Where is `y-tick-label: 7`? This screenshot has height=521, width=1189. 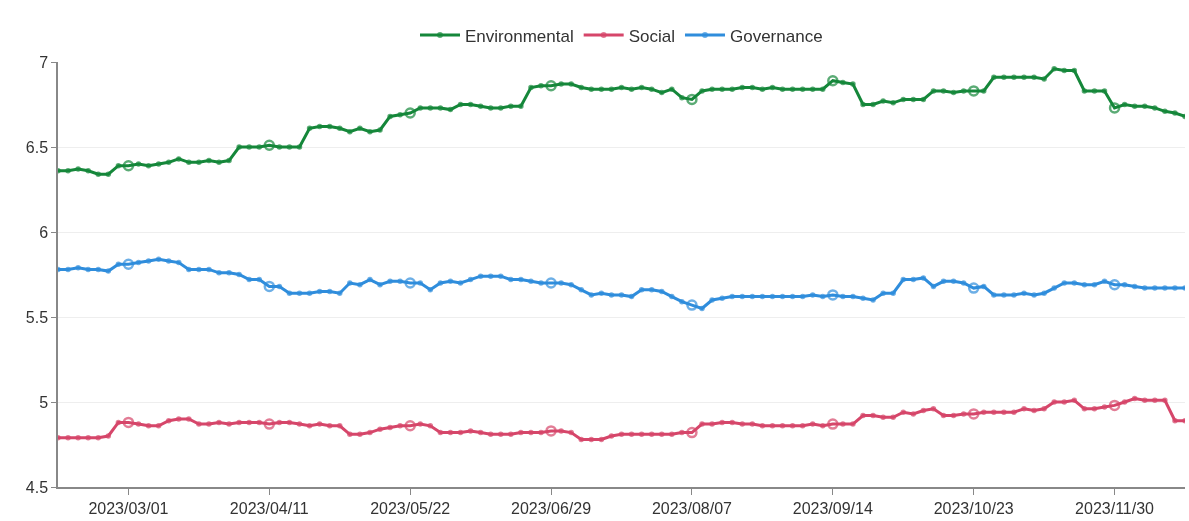
y-tick-label: 7 is located at coordinates (44, 62).